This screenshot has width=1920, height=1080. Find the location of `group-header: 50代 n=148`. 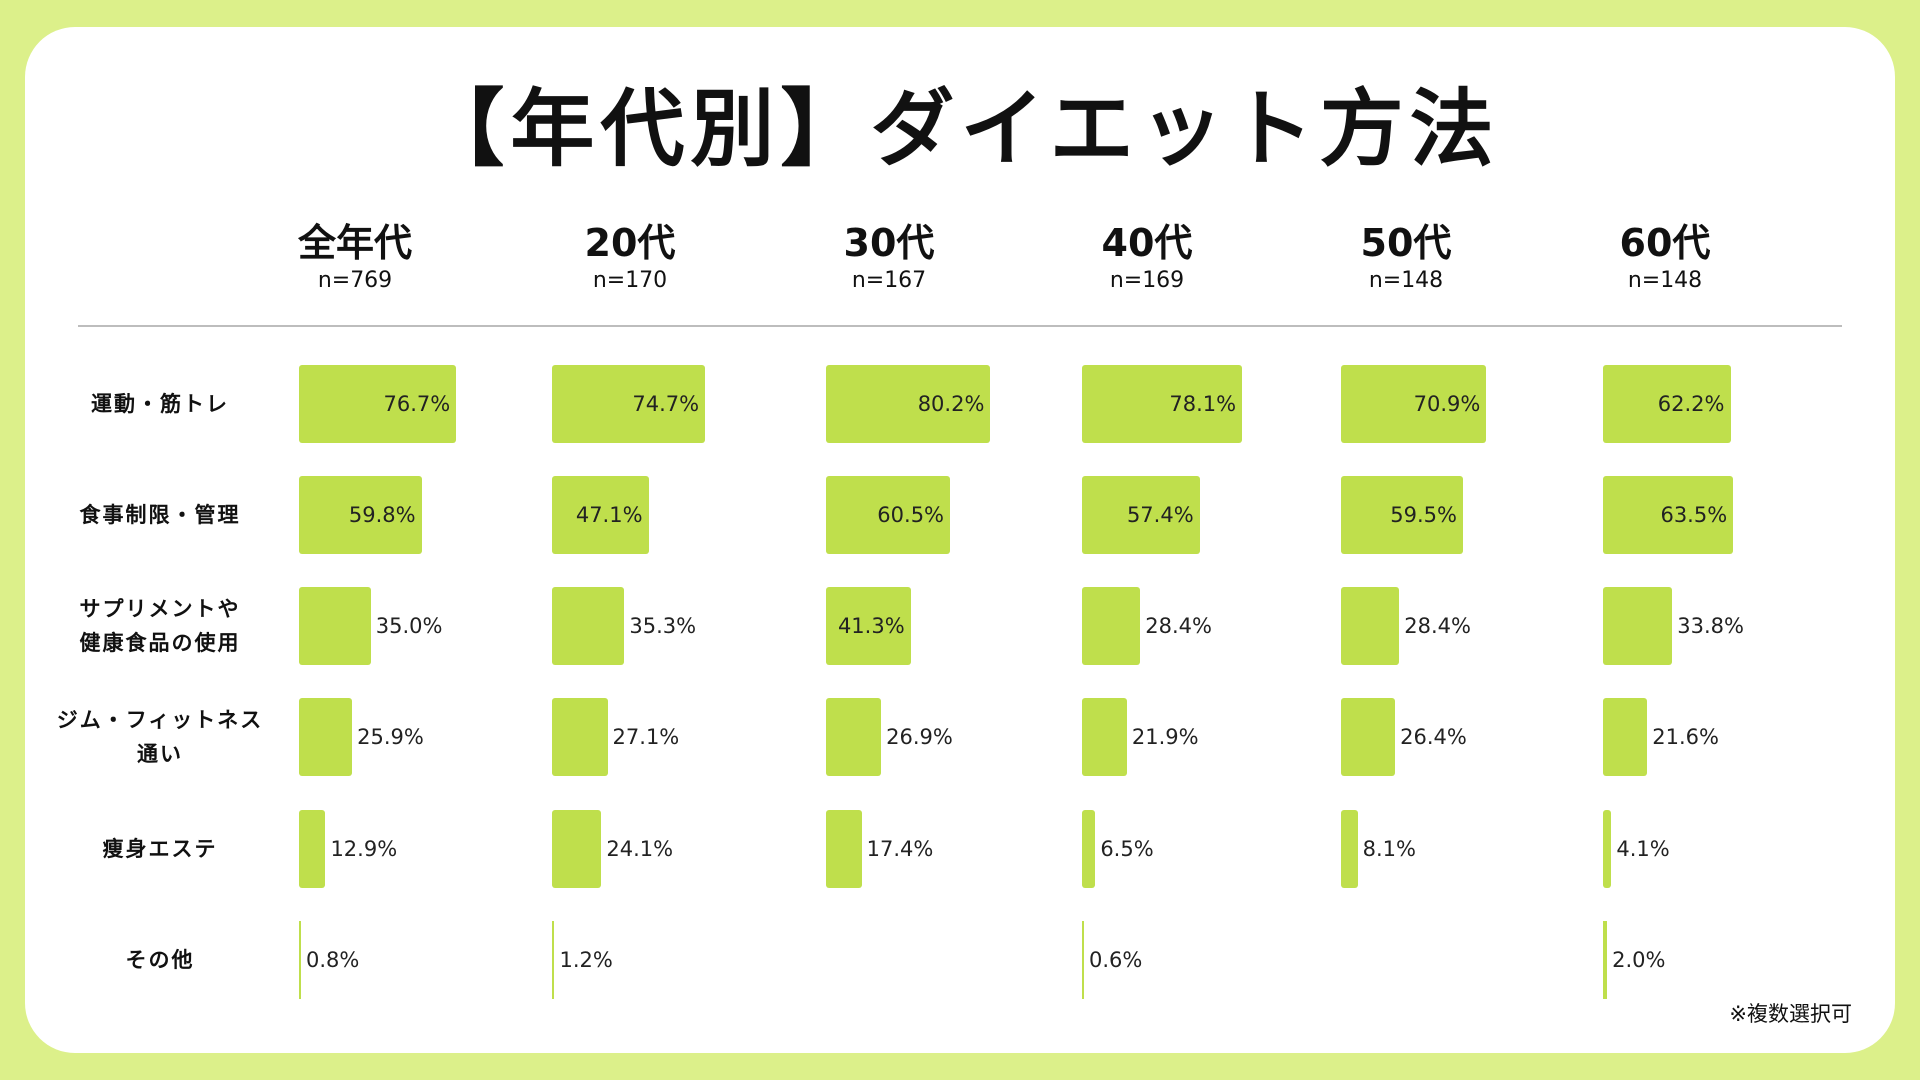

group-header: 50代 n=148 is located at coordinates (1406, 252).